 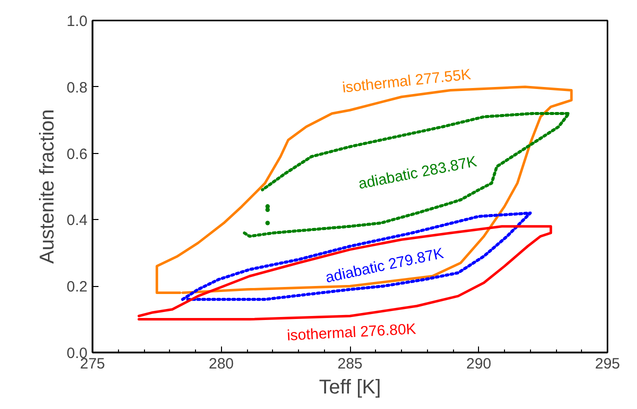 I want to click on x-tick-label: 285, so click(x=350, y=364).